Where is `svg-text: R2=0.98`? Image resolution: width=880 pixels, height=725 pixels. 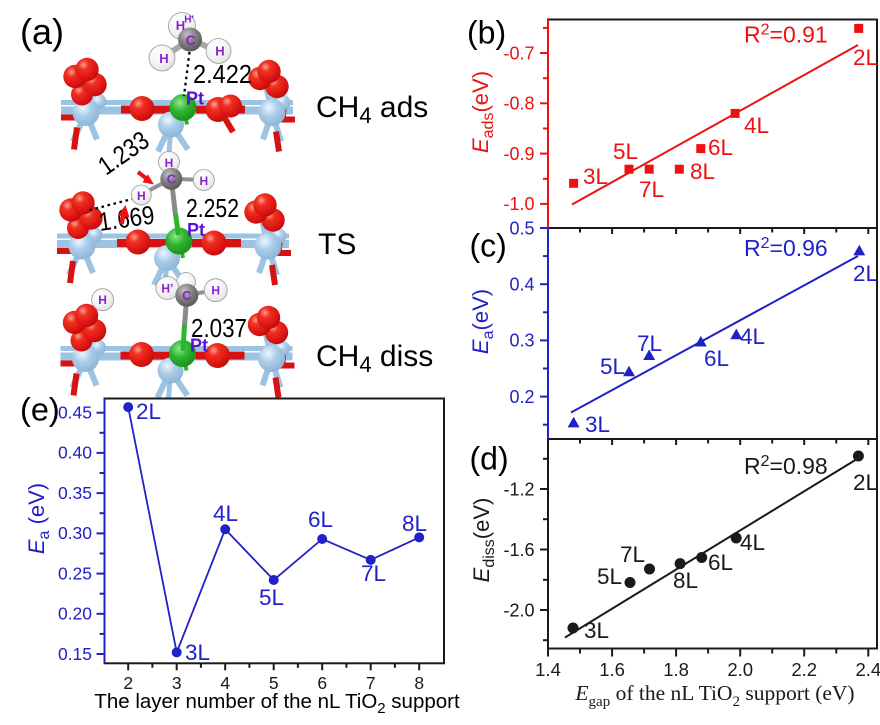
svg-text: R2=0.98 is located at coordinates (786, 466).